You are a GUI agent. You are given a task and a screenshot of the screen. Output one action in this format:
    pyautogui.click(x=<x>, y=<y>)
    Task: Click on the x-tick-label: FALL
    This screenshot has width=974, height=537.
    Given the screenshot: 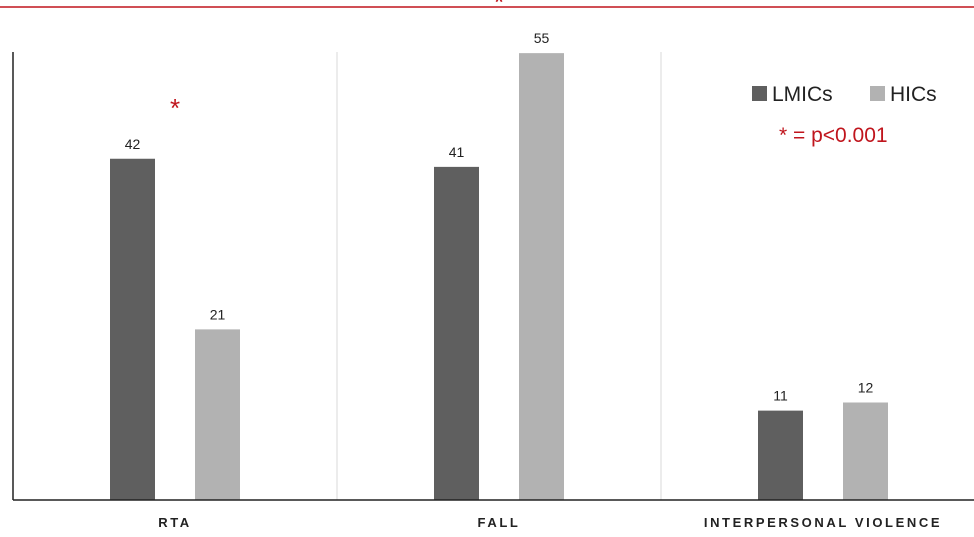 What is the action you would take?
    pyautogui.click(x=499, y=522)
    